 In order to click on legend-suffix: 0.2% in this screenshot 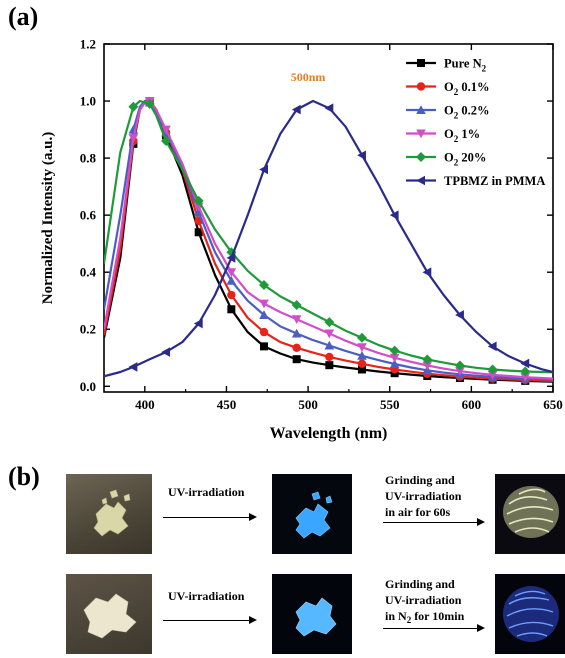, I will do `click(473, 111)`.